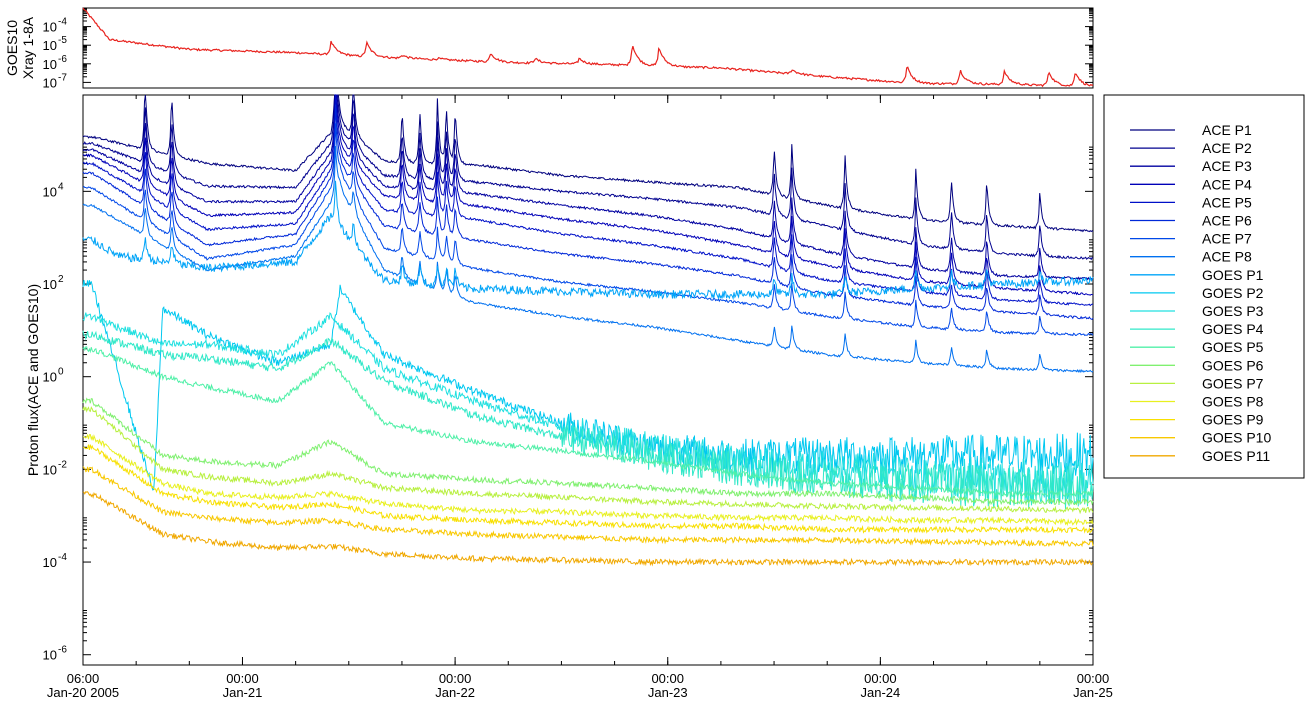  What do you see at coordinates (1227, 239) in the screenshot?
I see `legend-label: ACE P7` at bounding box center [1227, 239].